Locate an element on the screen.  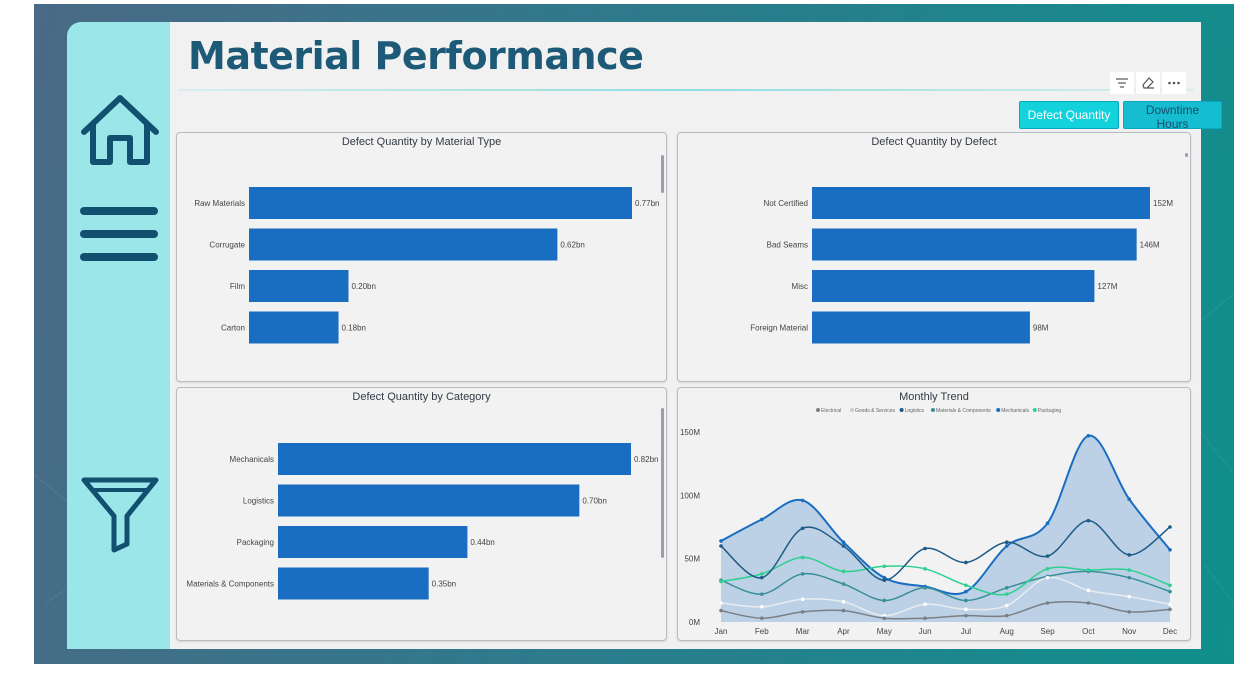
chart-title: Defect Quantity by Material Type is located at coordinates (421, 142).